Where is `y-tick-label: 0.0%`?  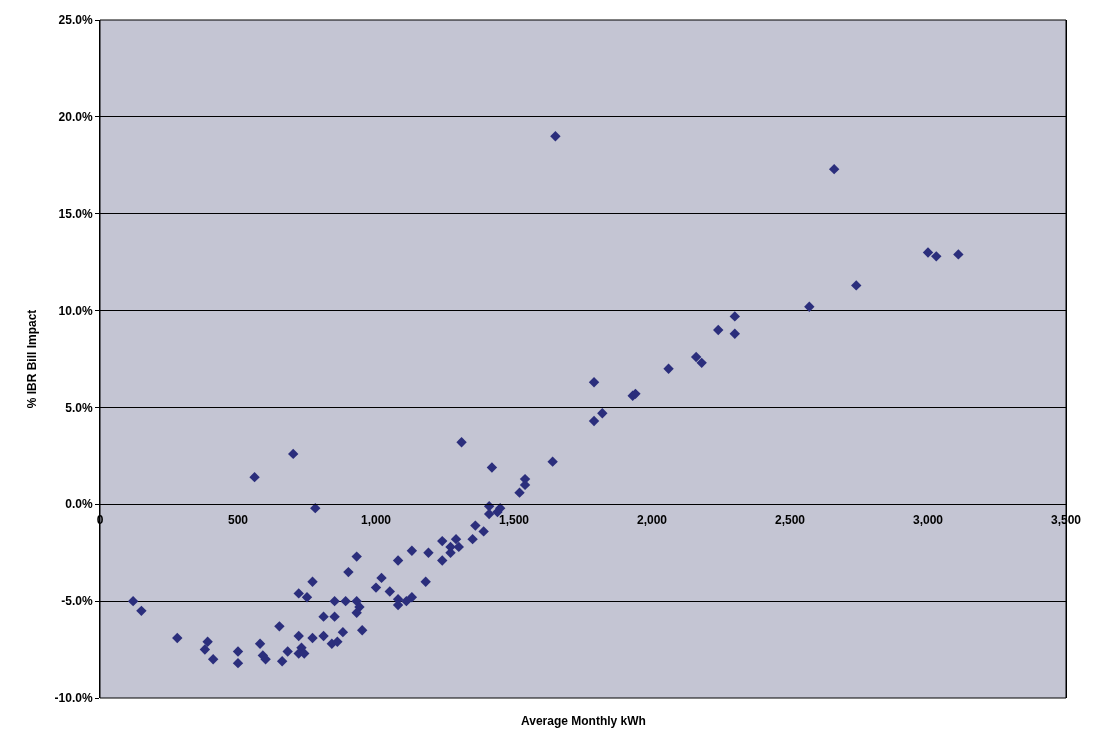
y-tick-label: 0.0% is located at coordinates (79, 504).